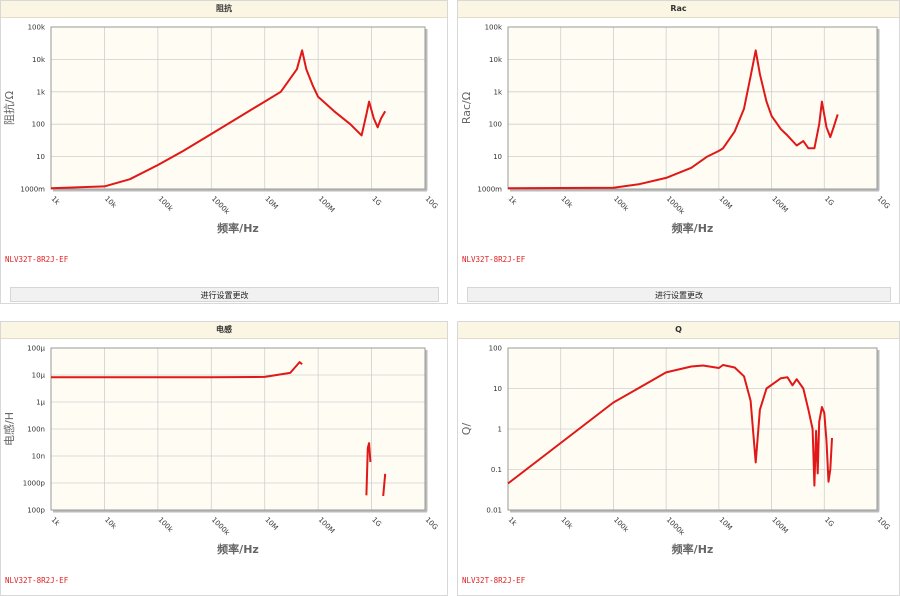 This screenshot has height=596, width=900. What do you see at coordinates (9, 429) in the screenshot?
I see `y-axis-label: 电感/H` at bounding box center [9, 429].